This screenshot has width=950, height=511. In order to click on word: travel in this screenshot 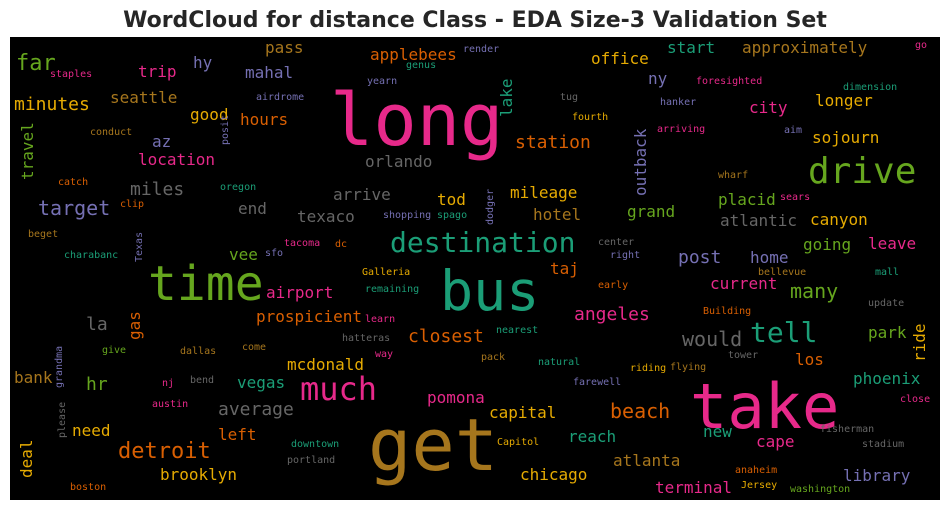, I will do `click(27, 151)`.